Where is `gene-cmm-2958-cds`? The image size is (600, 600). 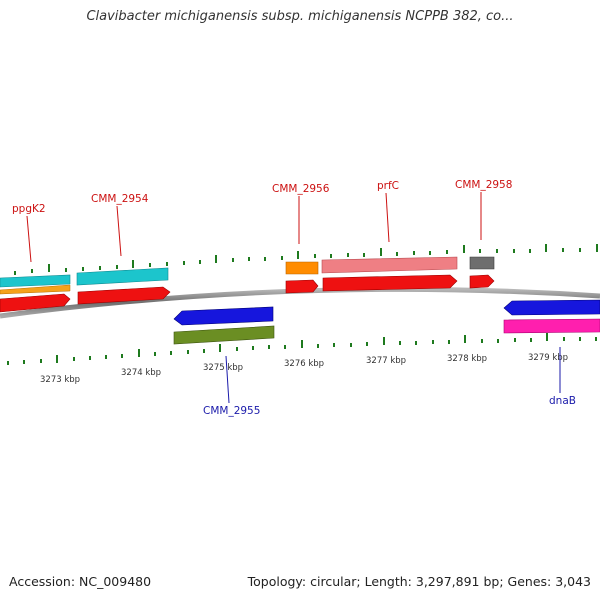
gene-cmm-2958-cds is located at coordinates (482, 281).